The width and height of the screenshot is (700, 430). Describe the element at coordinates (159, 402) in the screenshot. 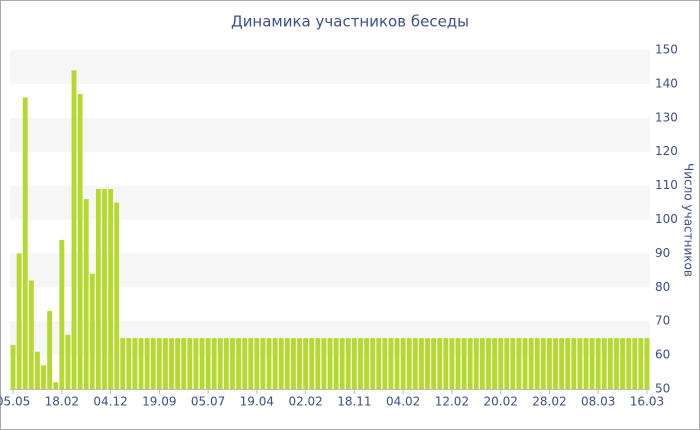

I see `x-tick-label: 19.09` at that location.